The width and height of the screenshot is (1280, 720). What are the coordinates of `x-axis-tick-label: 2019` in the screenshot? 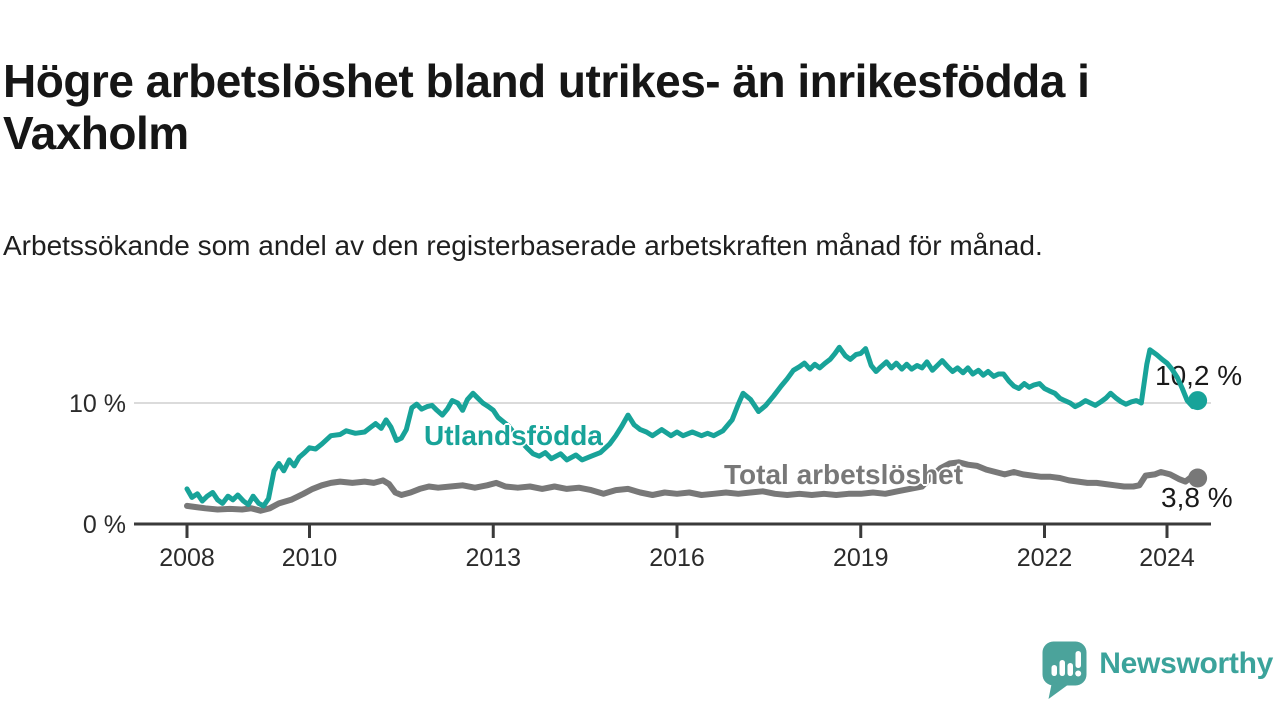 It's located at (861, 558).